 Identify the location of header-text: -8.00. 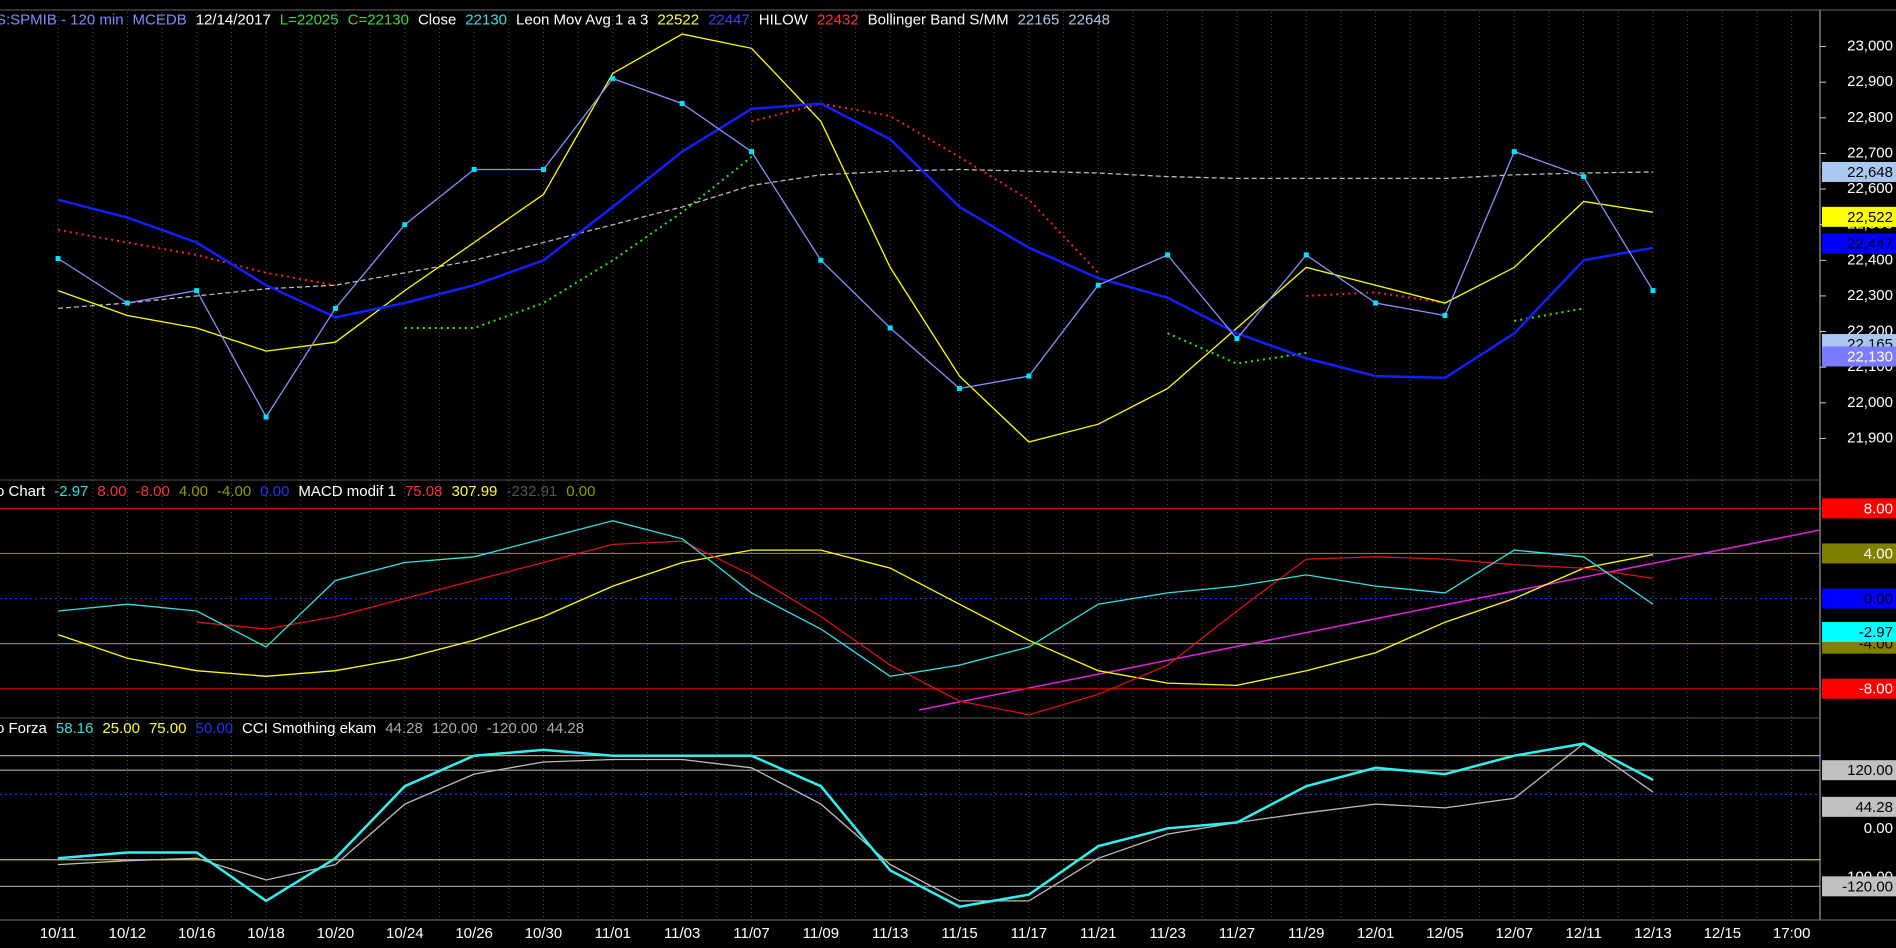
(153, 491).